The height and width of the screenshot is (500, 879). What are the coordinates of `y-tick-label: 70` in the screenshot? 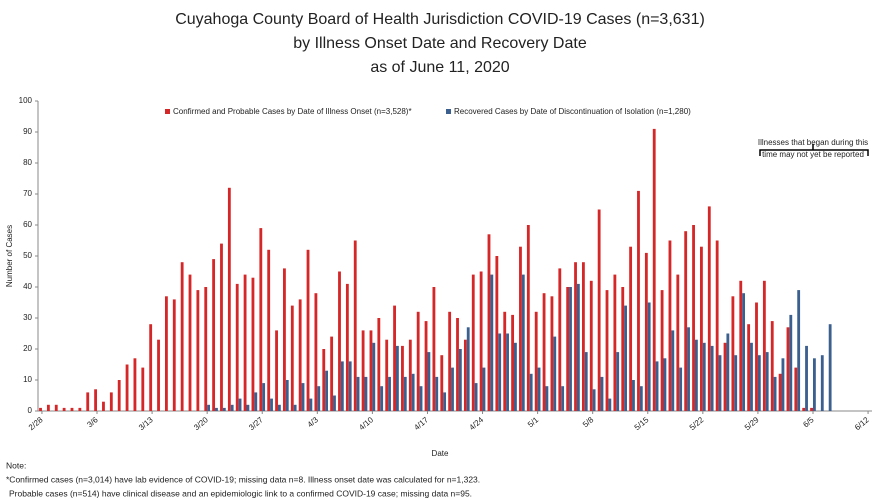 It's located at (27, 193).